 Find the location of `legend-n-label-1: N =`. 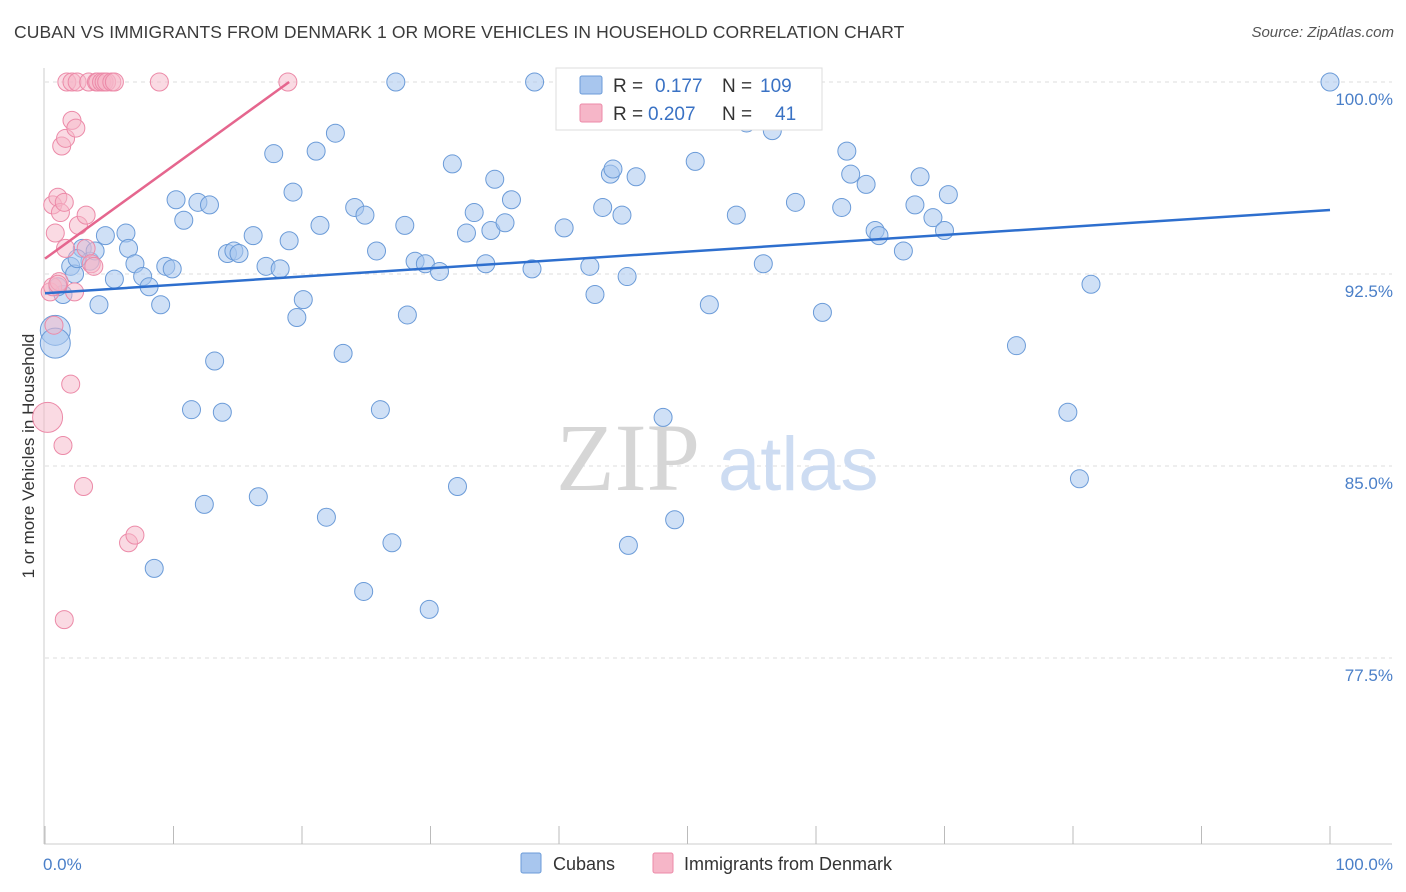

legend-n-label-1: N = is located at coordinates (737, 86).